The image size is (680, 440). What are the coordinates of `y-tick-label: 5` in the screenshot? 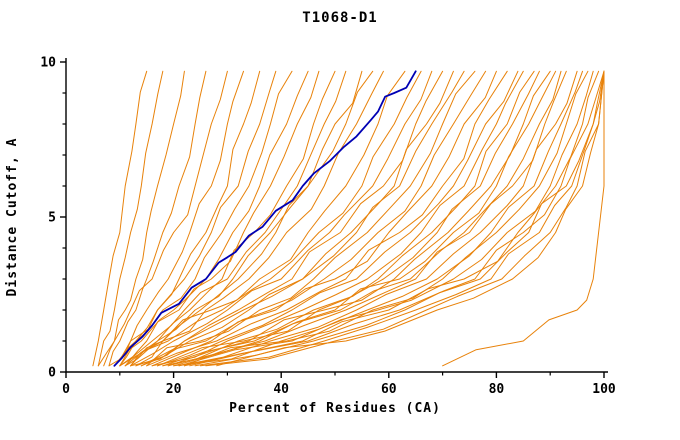 It's located at (52, 218).